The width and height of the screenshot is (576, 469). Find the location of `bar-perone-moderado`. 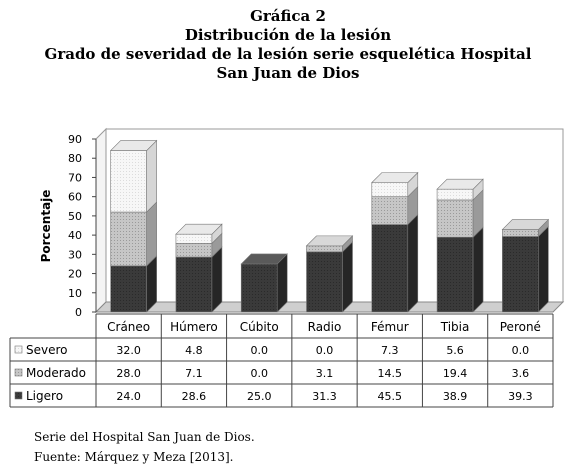

bar-perone-moderado is located at coordinates (520, 233).